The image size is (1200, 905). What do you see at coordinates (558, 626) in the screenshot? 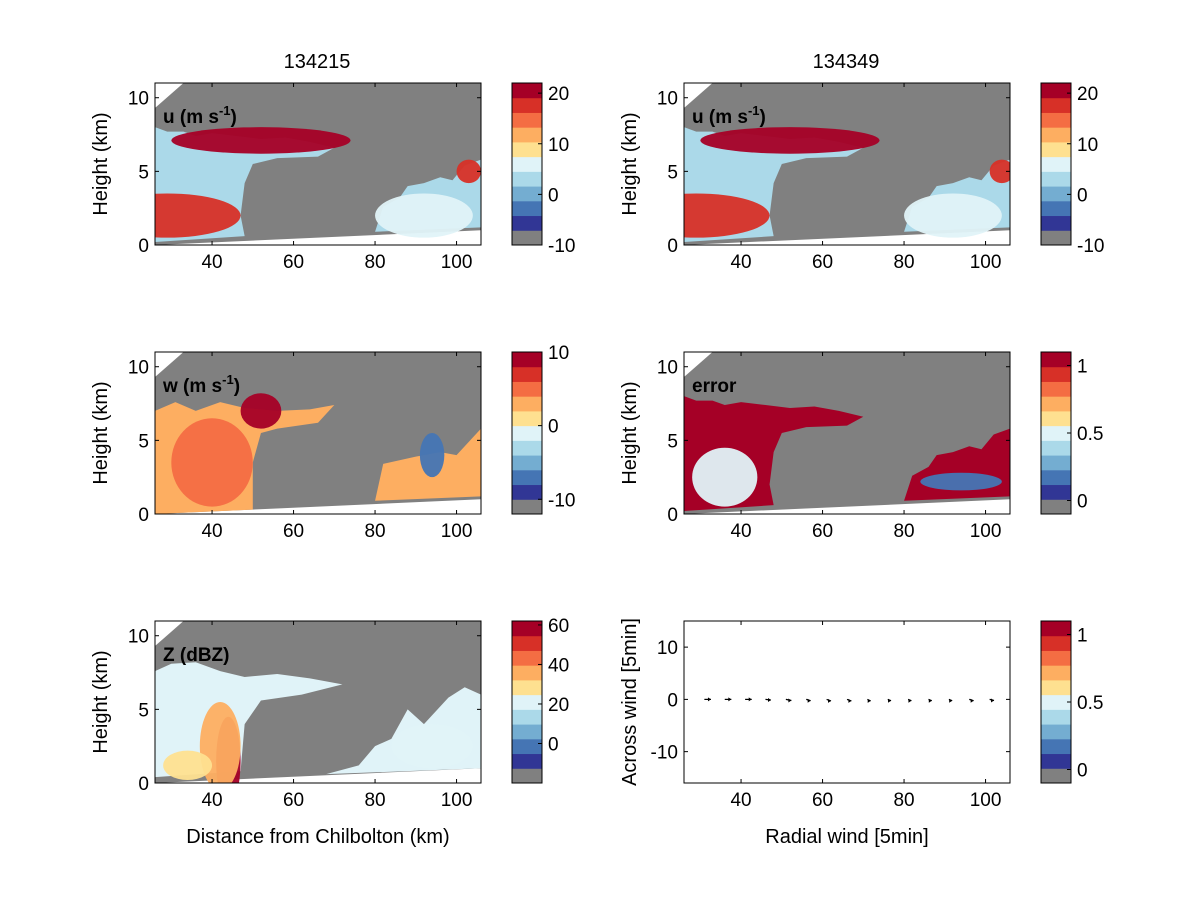
I see `colorbar-tick-label: 60` at bounding box center [558, 626].